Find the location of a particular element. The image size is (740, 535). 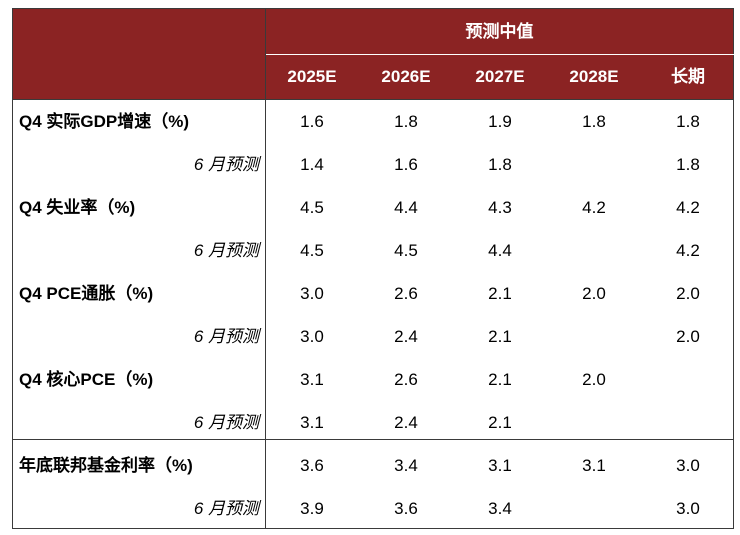

header-inner-divider is located at coordinates (499, 54).